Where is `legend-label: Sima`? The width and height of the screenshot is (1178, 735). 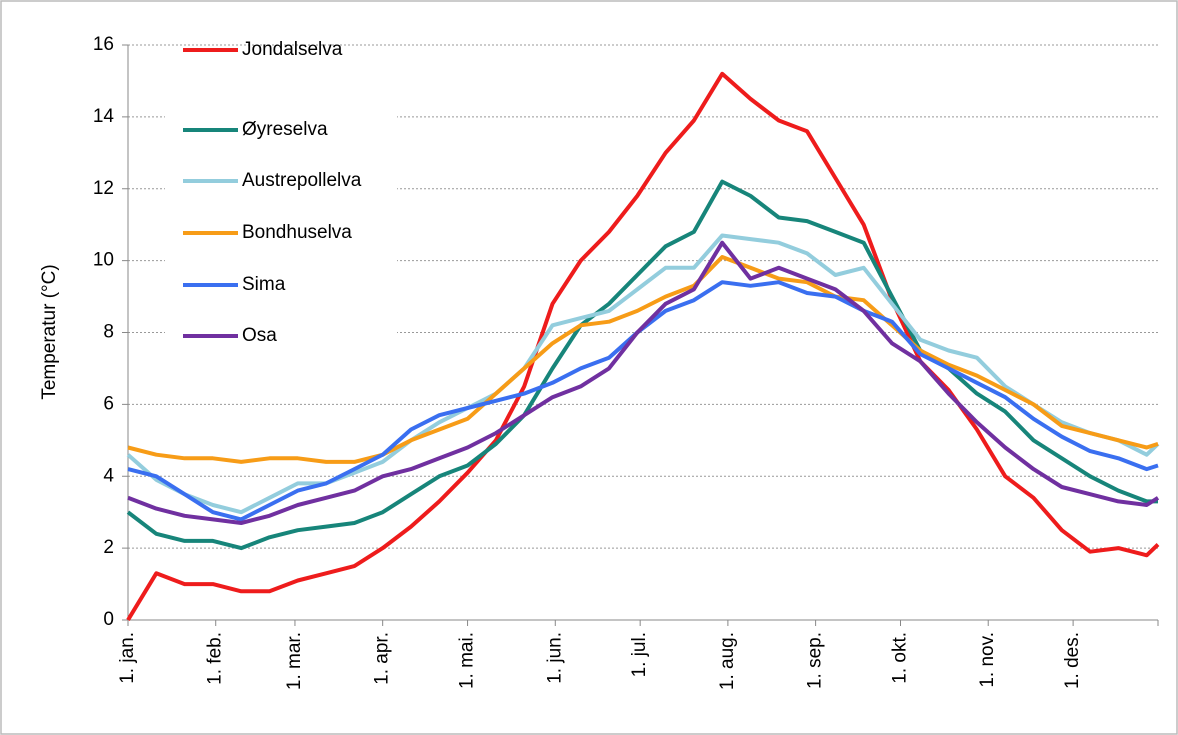 legend-label: Sima is located at coordinates (264, 284).